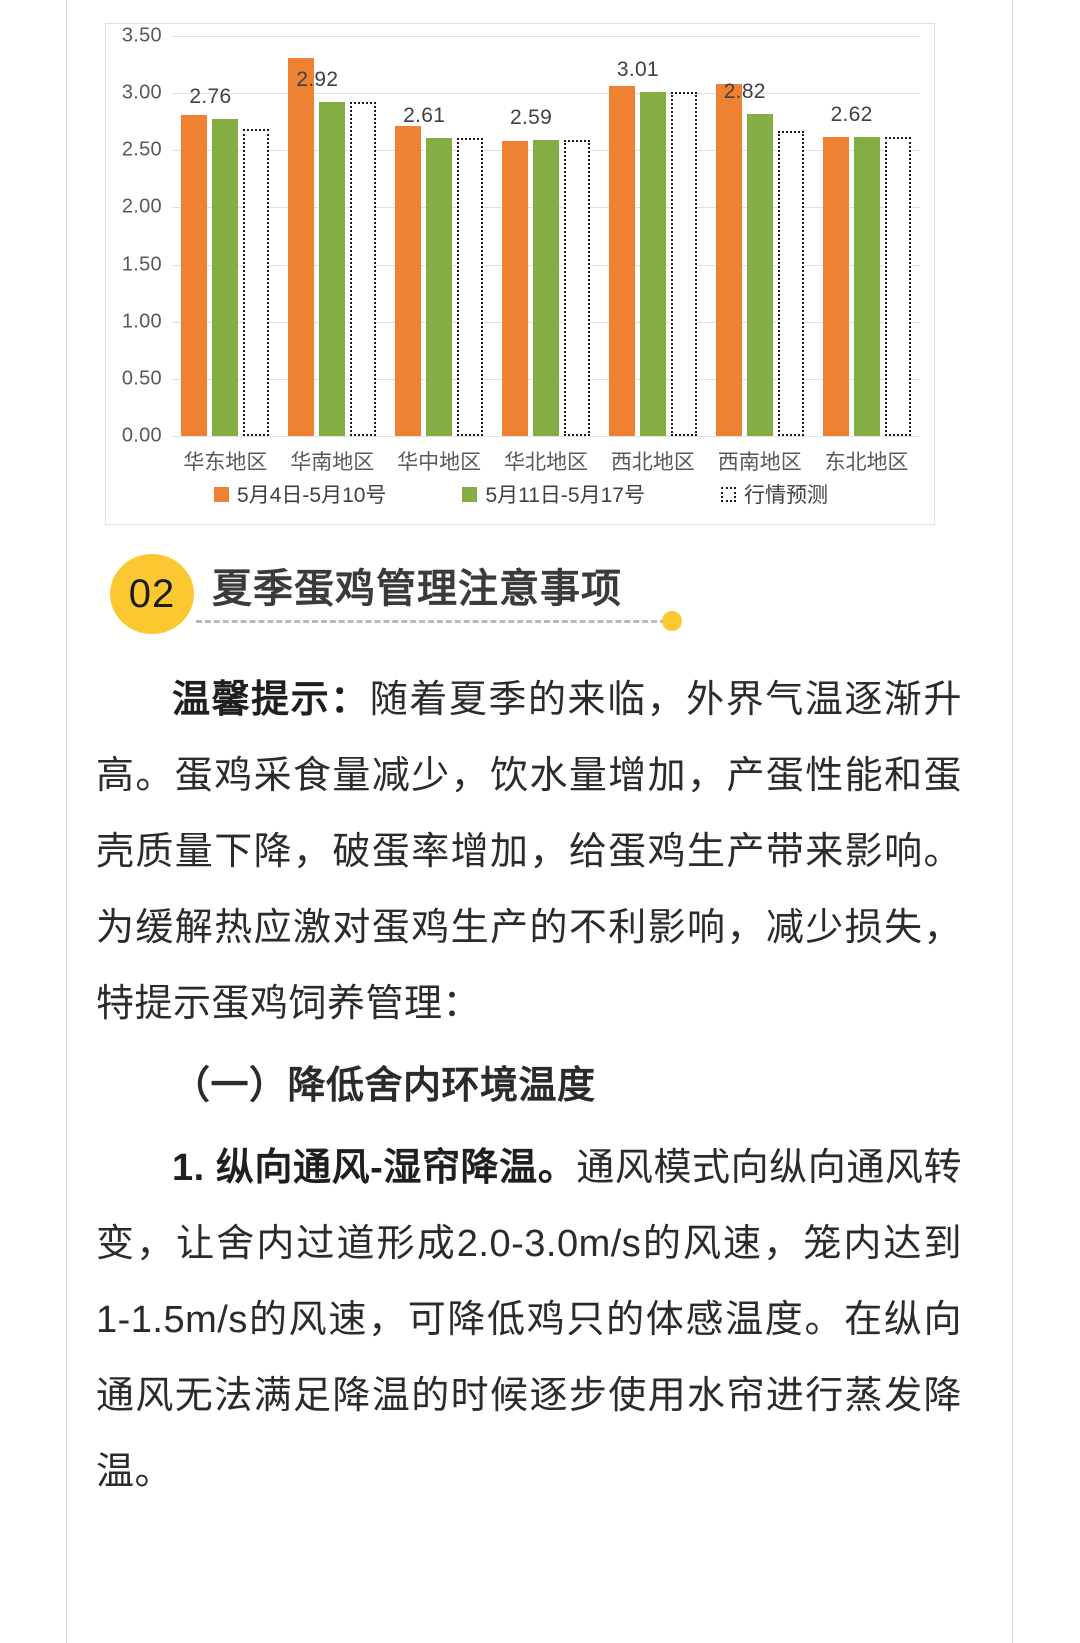 The image size is (1080, 1643). What do you see at coordinates (785, 495) in the screenshot?
I see `legend-label-series-3: 行情预测` at bounding box center [785, 495].